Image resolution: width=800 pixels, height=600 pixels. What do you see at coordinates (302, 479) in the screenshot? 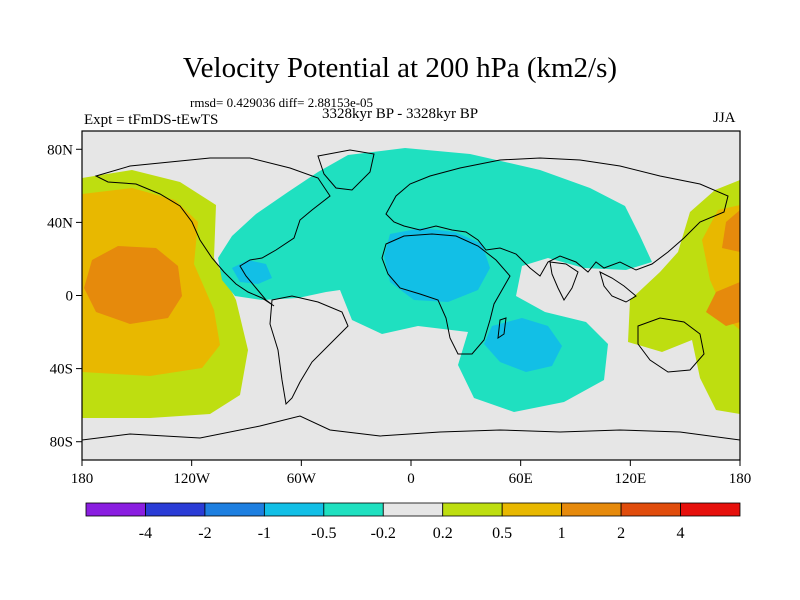
I see `x-tick-label: 60W` at bounding box center [302, 479].